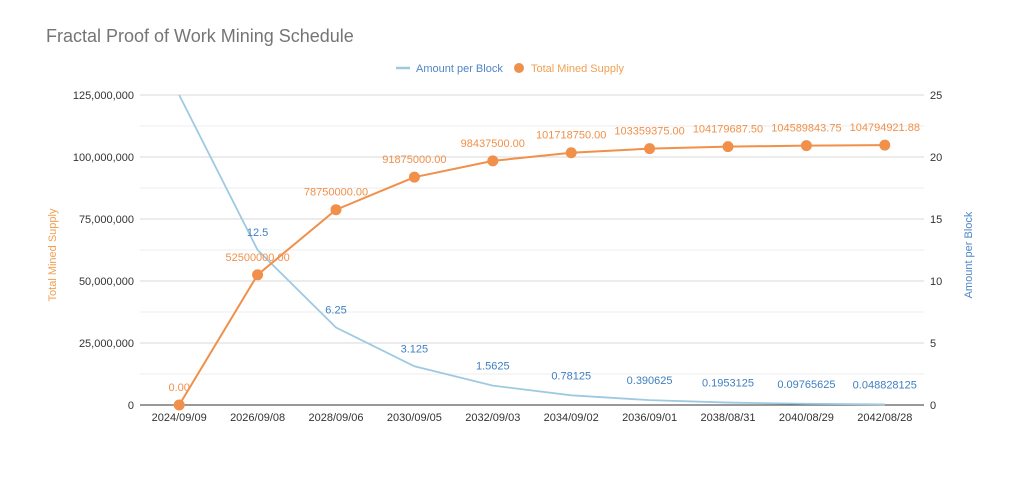 This screenshot has width=1024, height=485. I want to click on left-axis-tick-label: 50,000,000, so click(106, 282).